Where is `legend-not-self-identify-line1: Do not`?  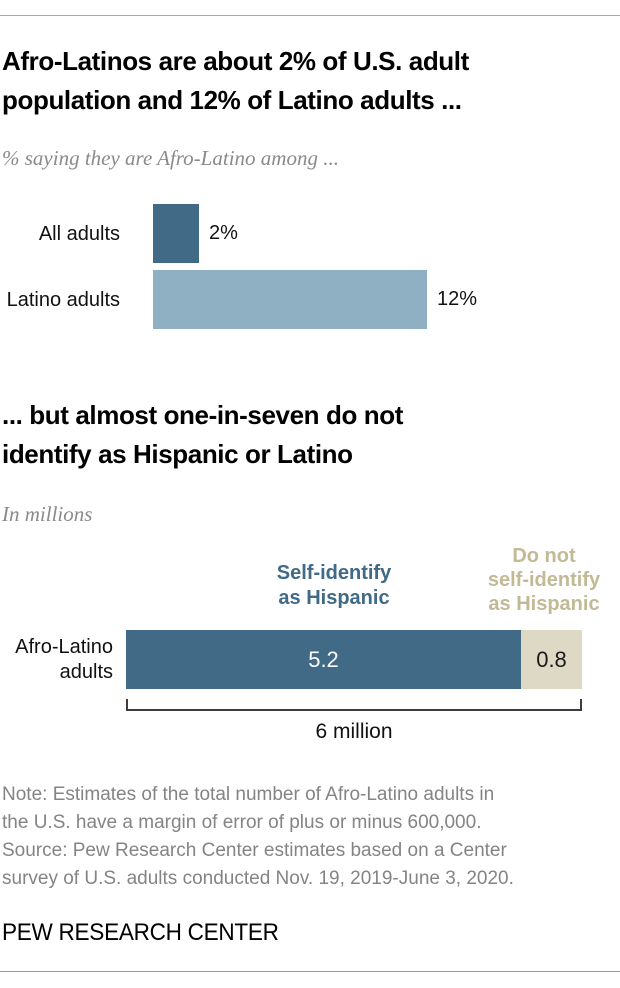 legend-not-self-identify-line1: Do not is located at coordinates (544, 556).